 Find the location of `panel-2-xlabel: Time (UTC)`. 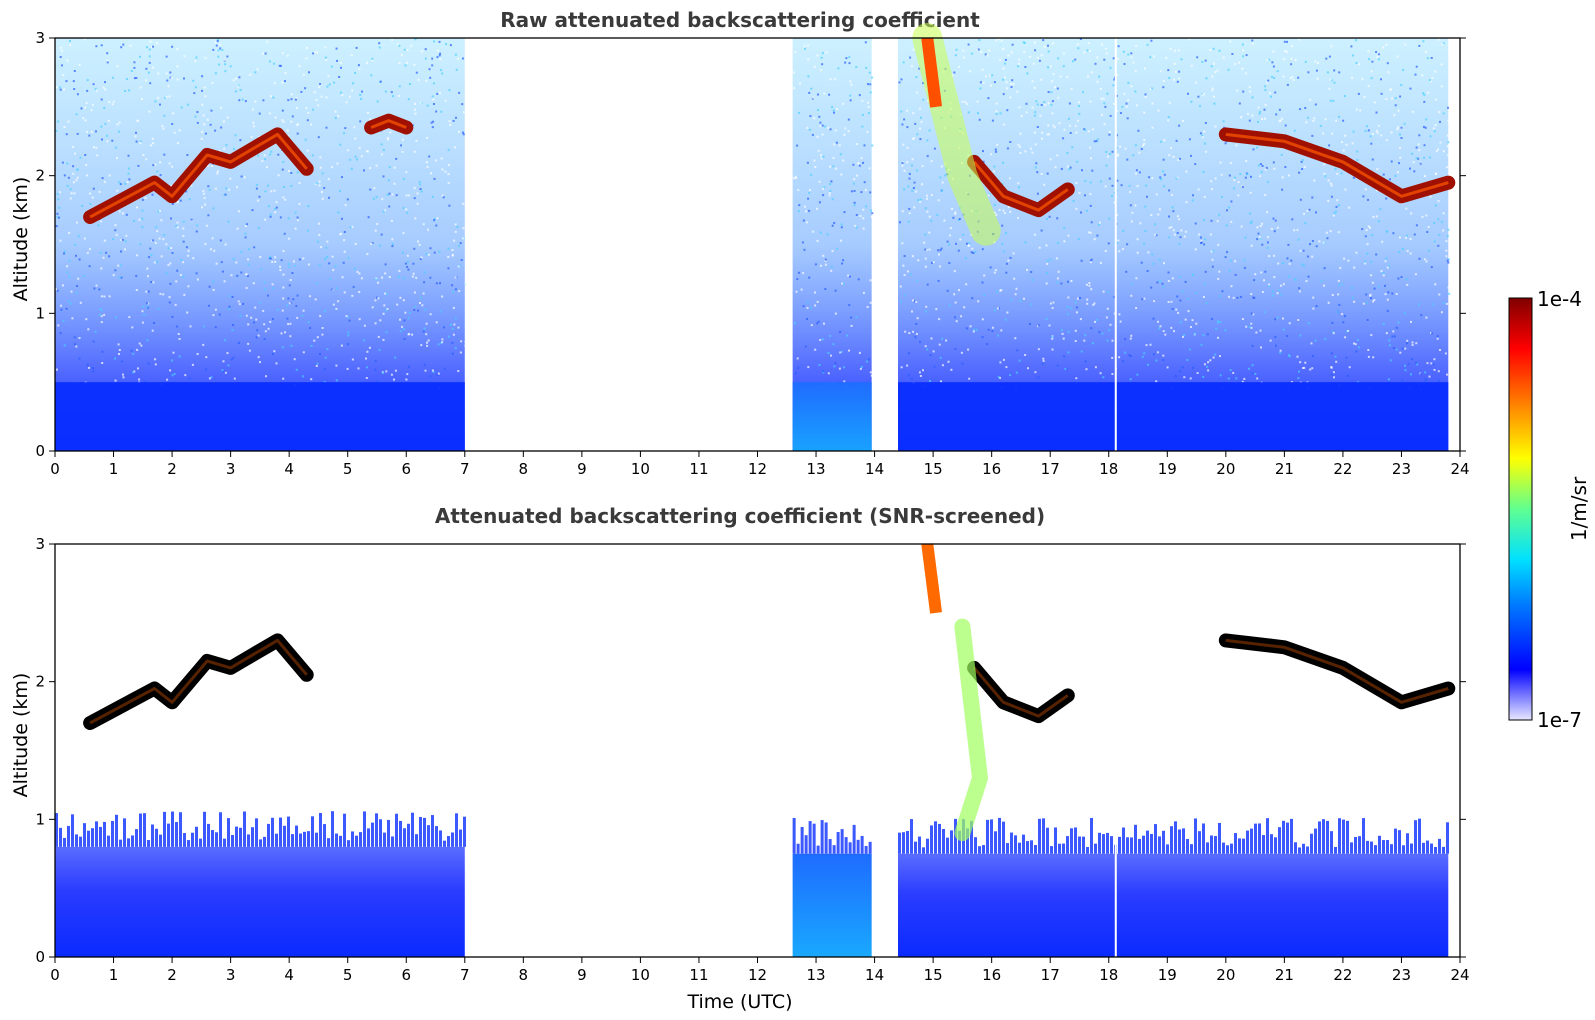

panel-2-xlabel: Time (UTC) is located at coordinates (739, 1002).